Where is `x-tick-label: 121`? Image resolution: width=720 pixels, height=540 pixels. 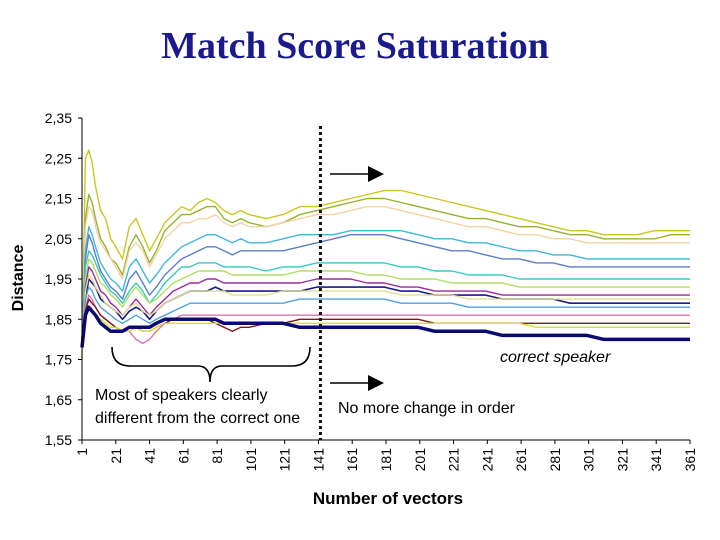
x-tick-label: 121 is located at coordinates (285, 460).